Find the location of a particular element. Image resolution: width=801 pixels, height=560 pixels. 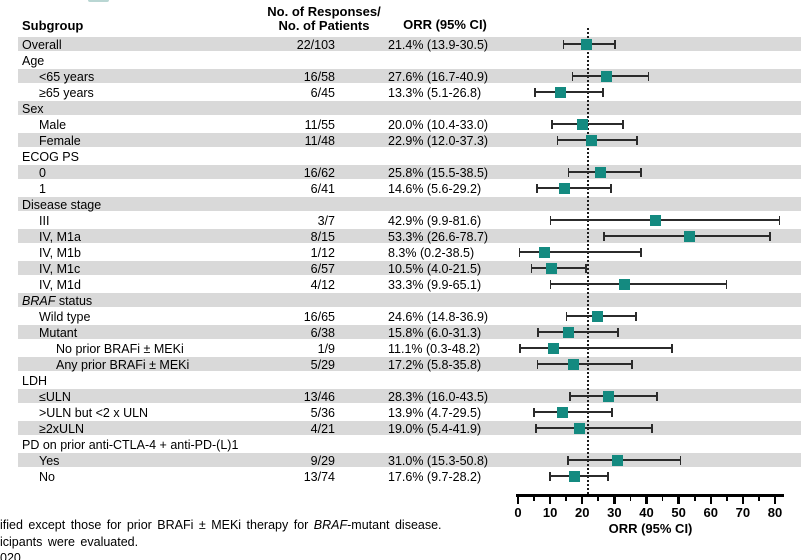

x-tick-label: 10 is located at coordinates (550, 512).